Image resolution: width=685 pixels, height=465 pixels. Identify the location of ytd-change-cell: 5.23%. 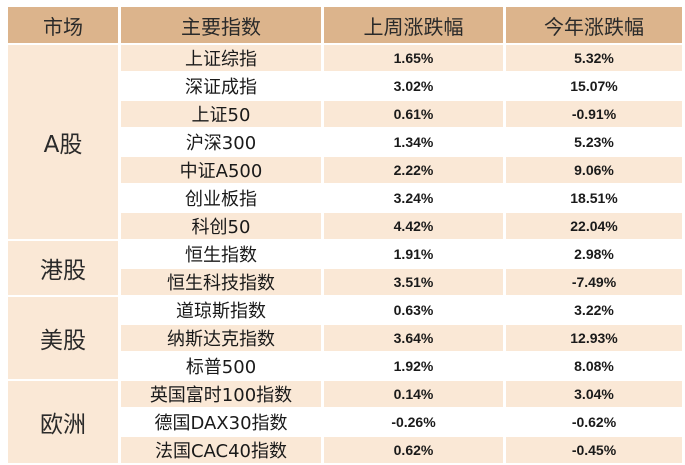
(594, 142).